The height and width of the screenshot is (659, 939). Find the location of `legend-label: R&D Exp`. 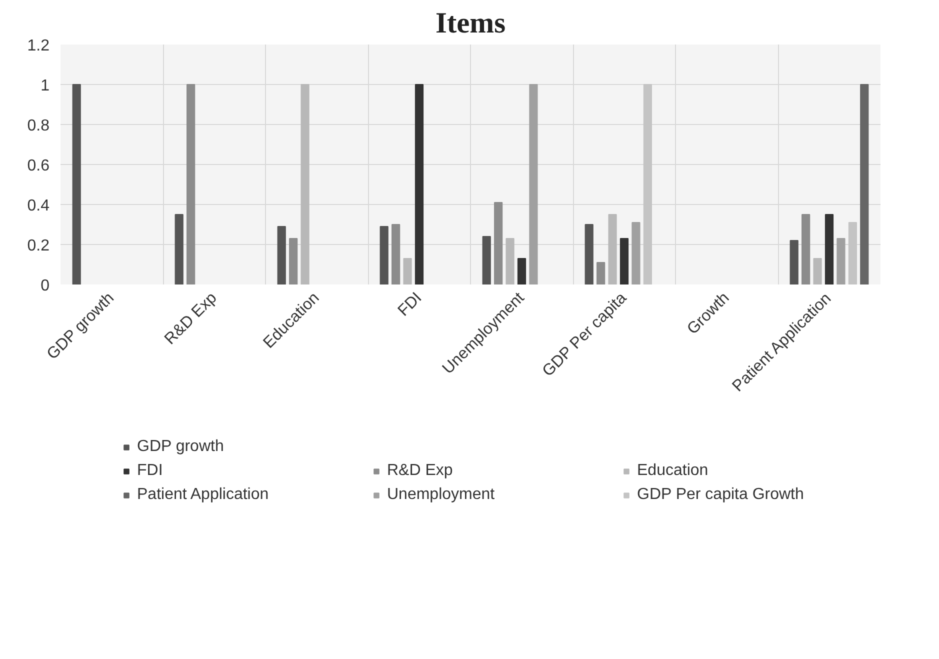

legend-label: R&D Exp is located at coordinates (420, 471).